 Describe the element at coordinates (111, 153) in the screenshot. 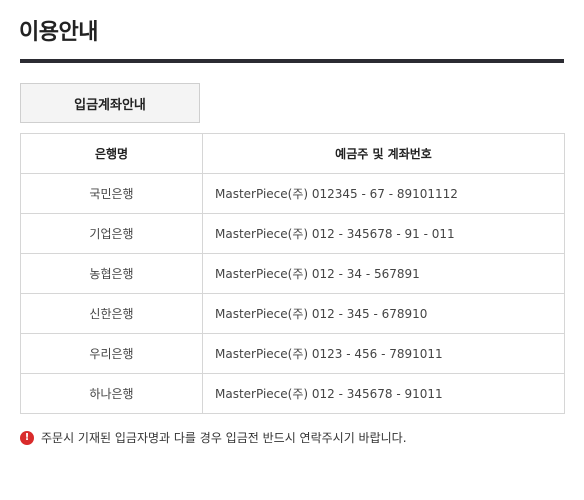

I see `header-bank-name: 은행명` at that location.